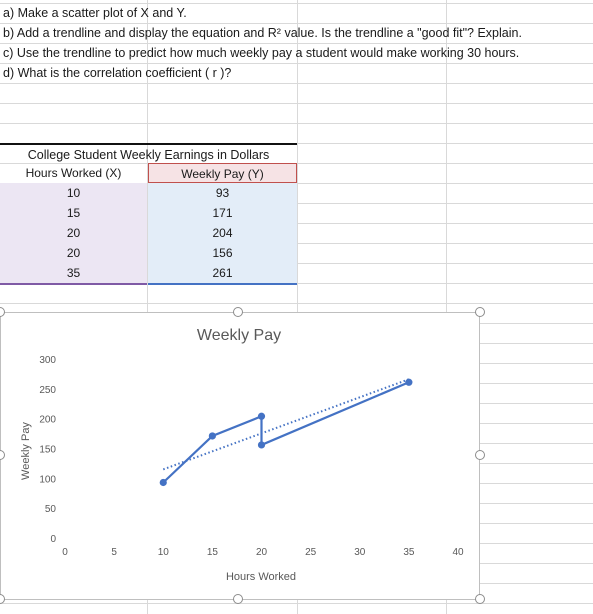  Describe the element at coordinates (213, 552) in the screenshot. I see `x-tick-label: 15` at that location.